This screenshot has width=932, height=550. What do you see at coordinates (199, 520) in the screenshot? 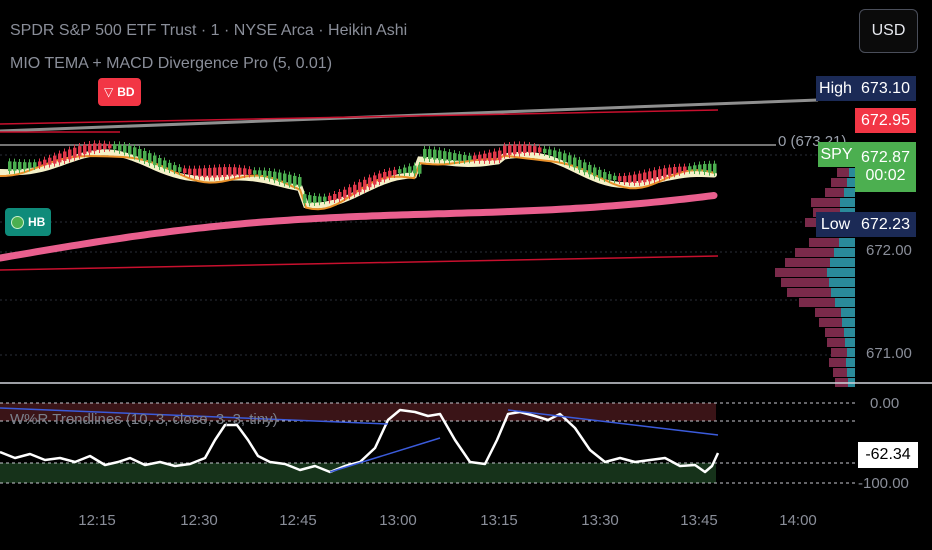
I see `time-axis-label: 12:30` at bounding box center [199, 520].